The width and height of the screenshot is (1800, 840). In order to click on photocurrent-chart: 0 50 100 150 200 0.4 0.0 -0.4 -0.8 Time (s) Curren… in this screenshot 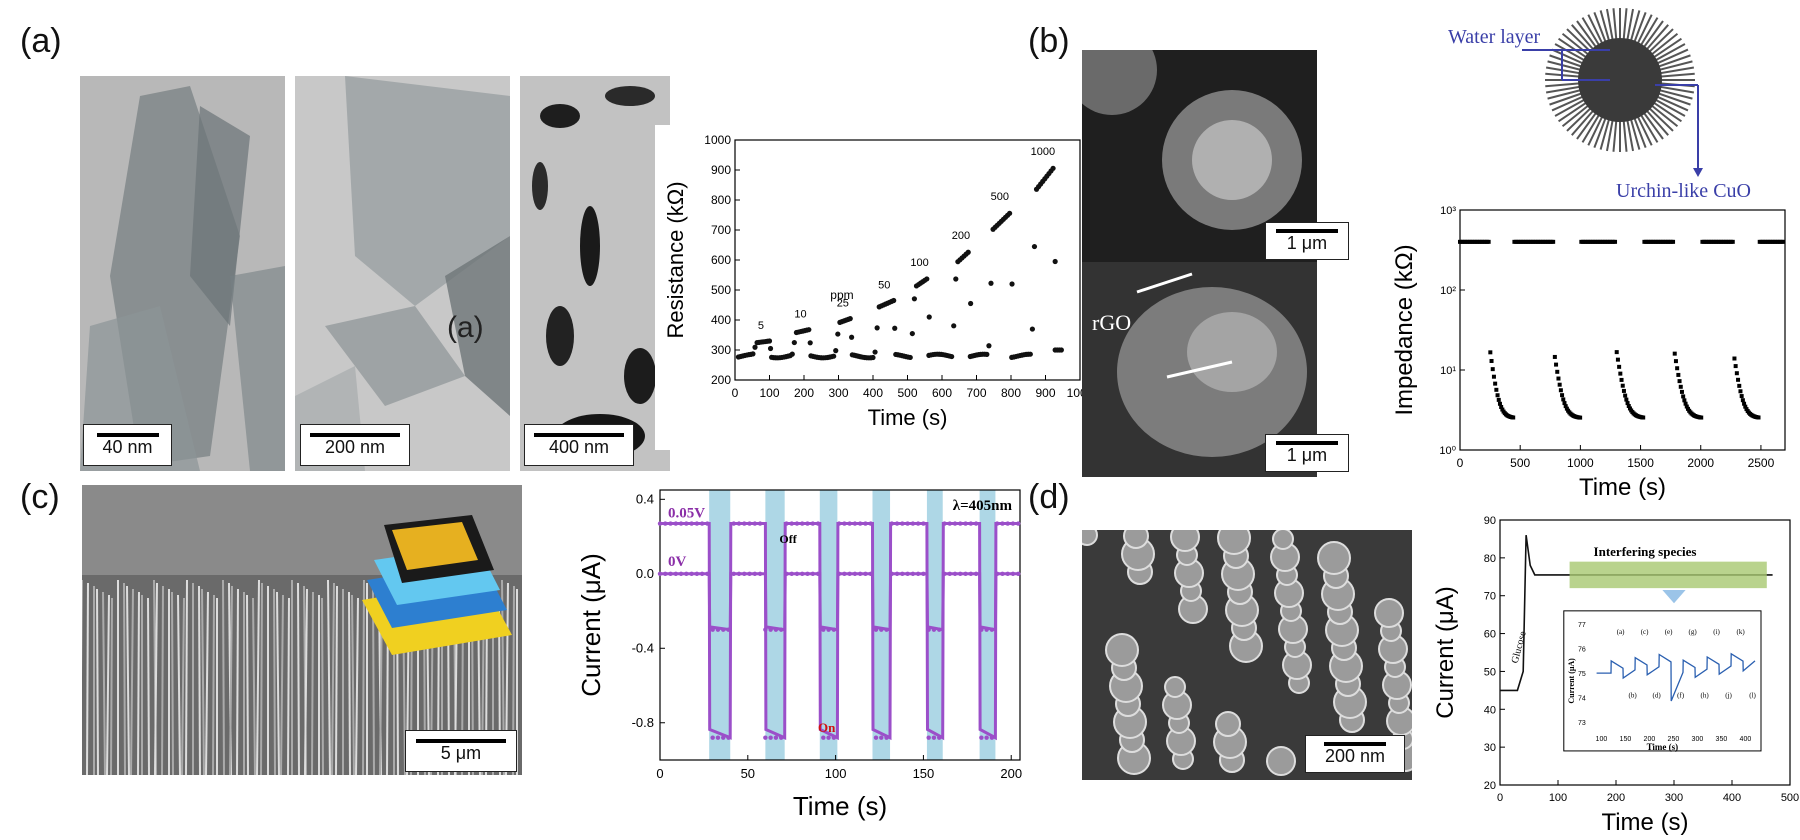, I will do `click(792, 657)`.